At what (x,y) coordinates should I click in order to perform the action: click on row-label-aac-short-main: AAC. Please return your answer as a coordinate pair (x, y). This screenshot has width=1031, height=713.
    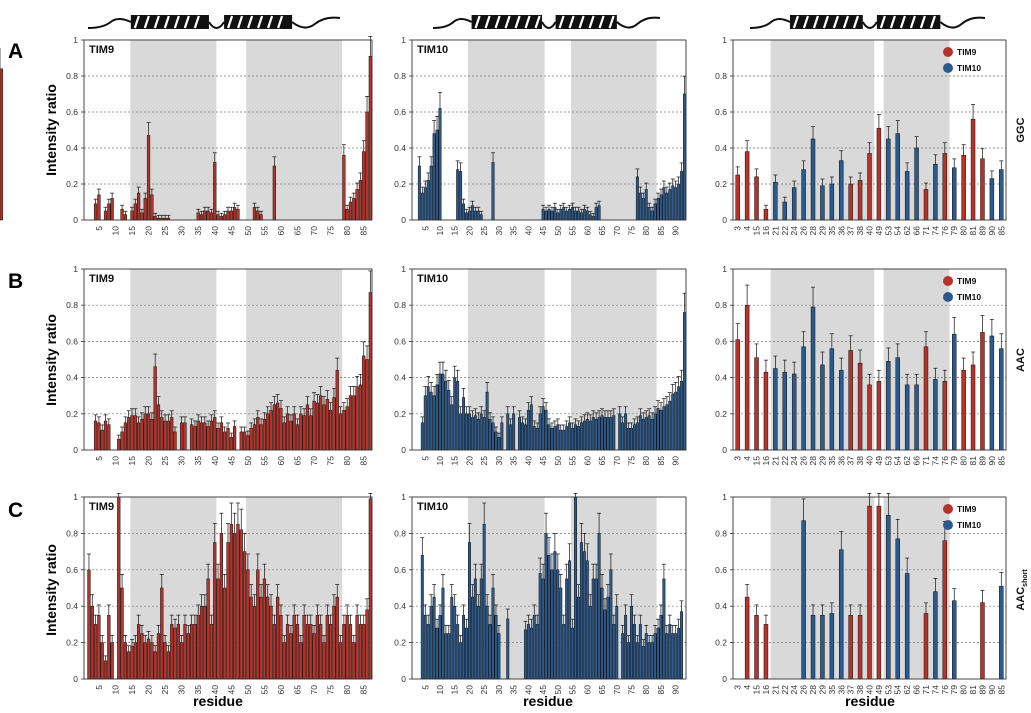
    Looking at the image, I should click on (1021, 599).